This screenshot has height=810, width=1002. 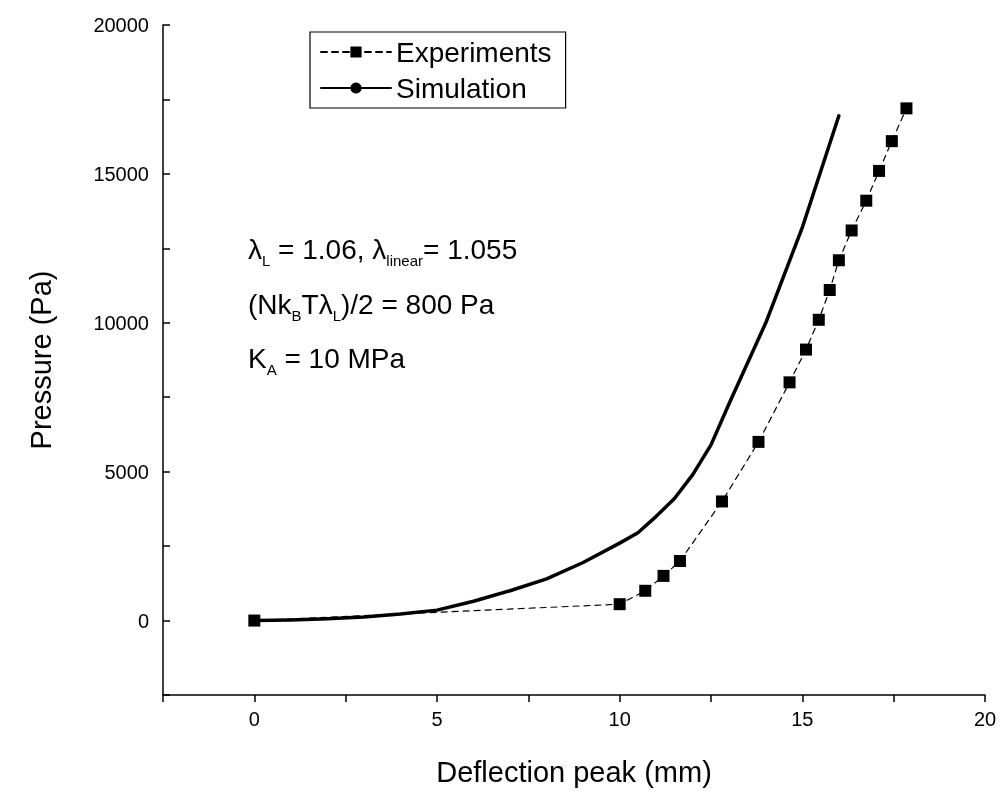 What do you see at coordinates (327, 361) in the screenshot?
I see `annotation: K$_{A}$ = 10 MPa` at bounding box center [327, 361].